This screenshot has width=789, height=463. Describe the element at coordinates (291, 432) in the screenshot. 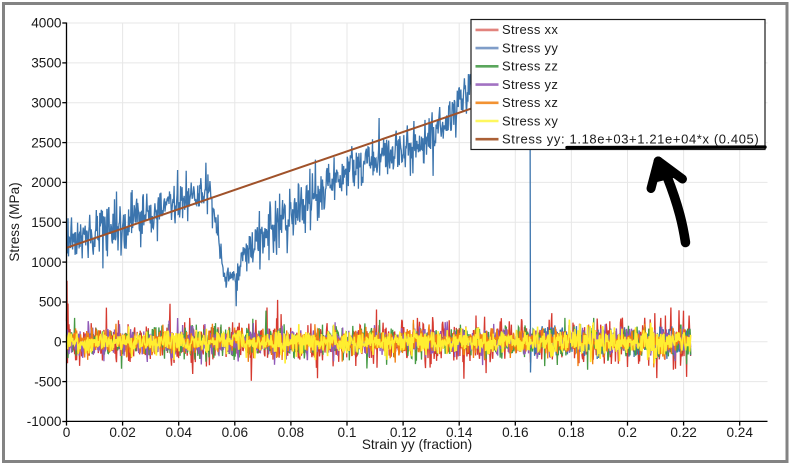

I see `svg-text: 0.08` at that location.